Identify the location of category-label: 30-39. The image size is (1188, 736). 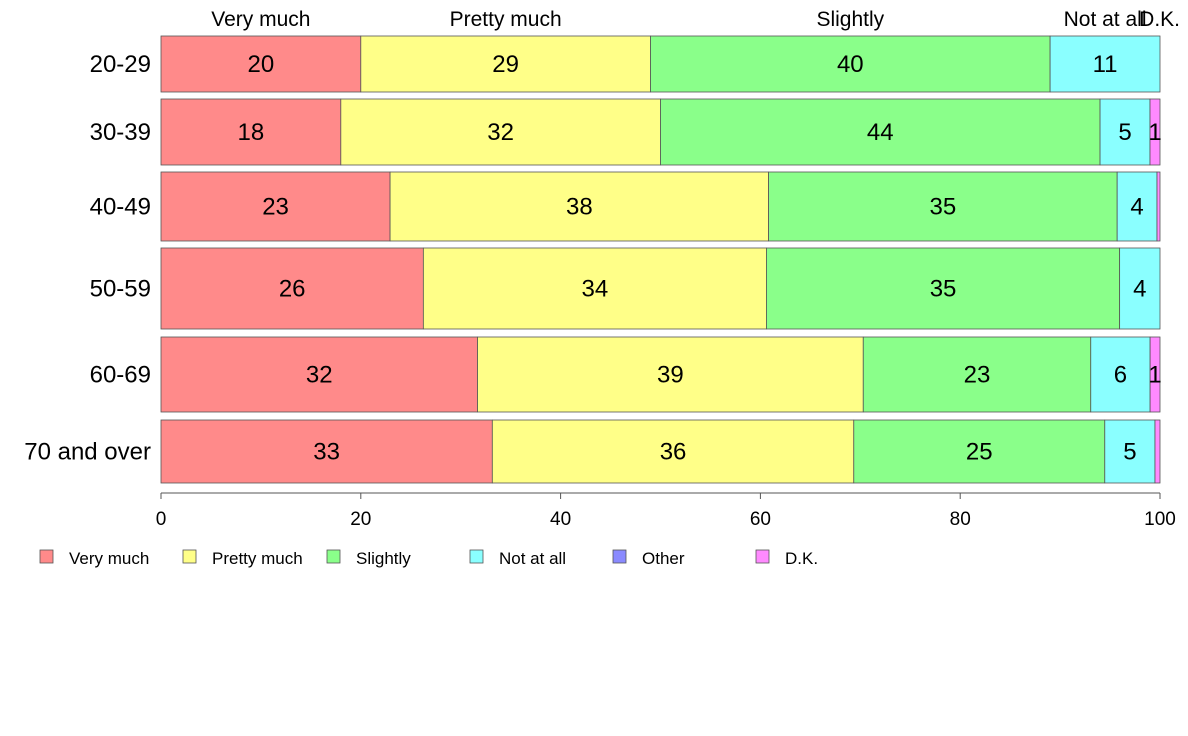
(120, 132).